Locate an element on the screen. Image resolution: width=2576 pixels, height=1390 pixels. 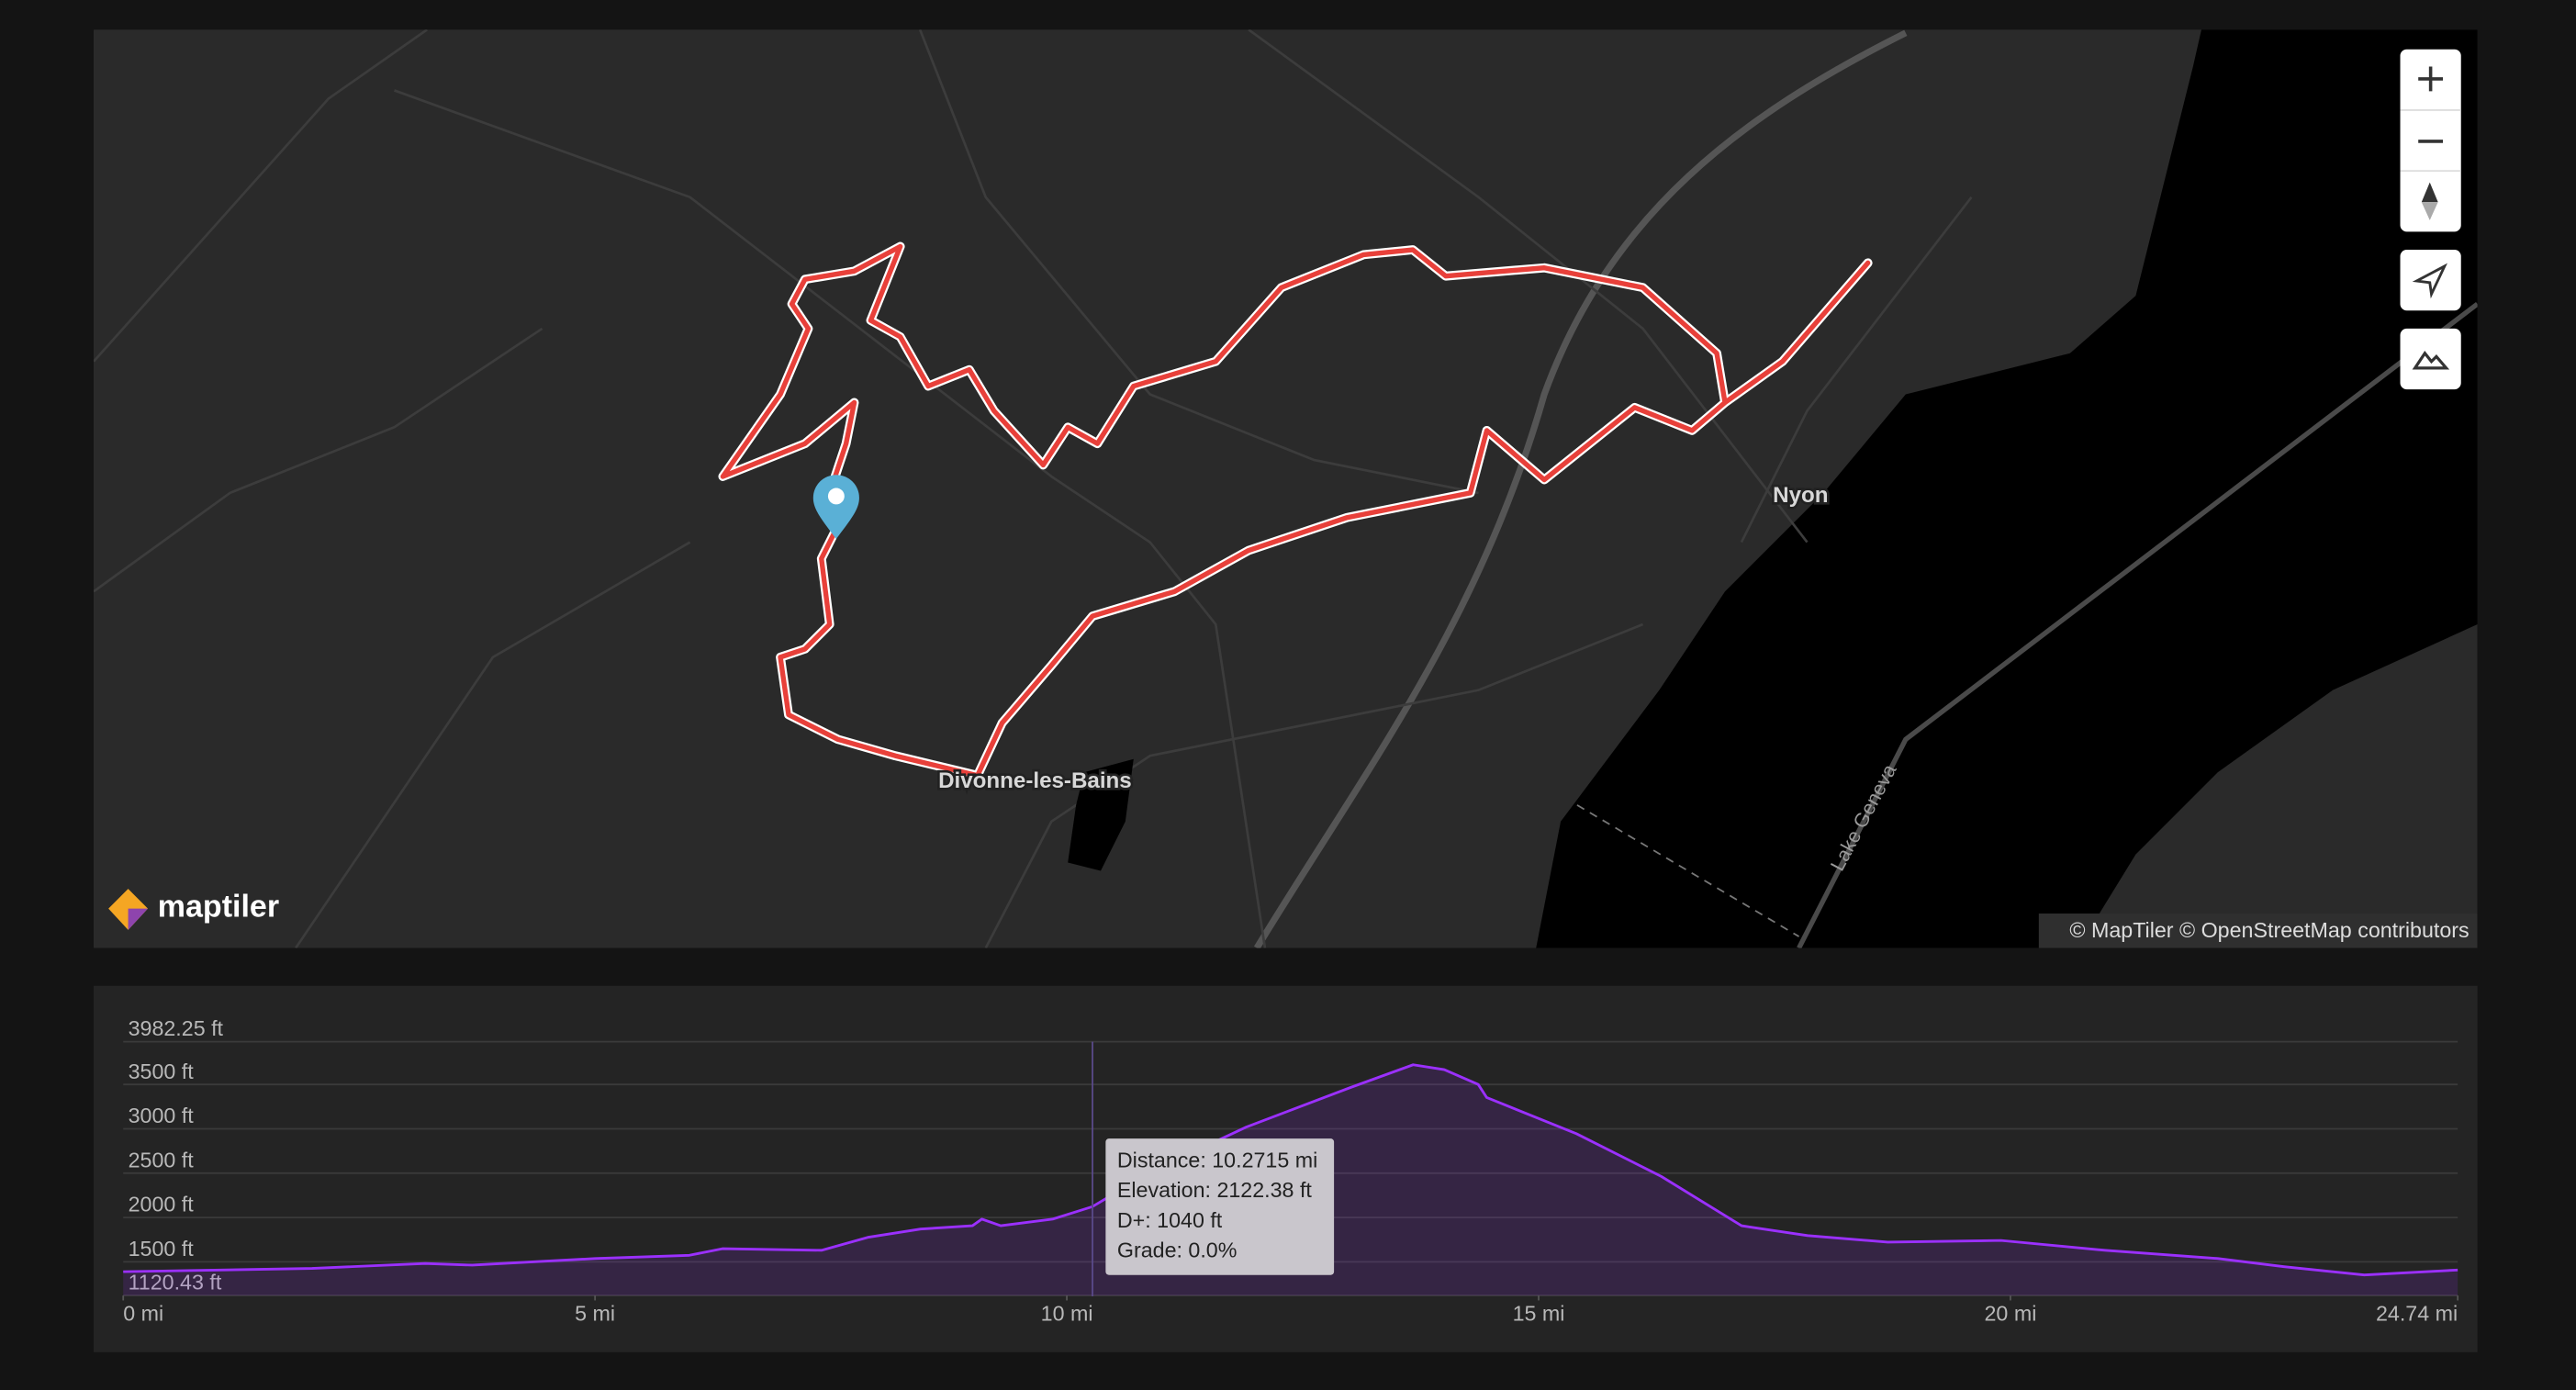
x-tick-label: 10 mi is located at coordinates (1067, 1314).